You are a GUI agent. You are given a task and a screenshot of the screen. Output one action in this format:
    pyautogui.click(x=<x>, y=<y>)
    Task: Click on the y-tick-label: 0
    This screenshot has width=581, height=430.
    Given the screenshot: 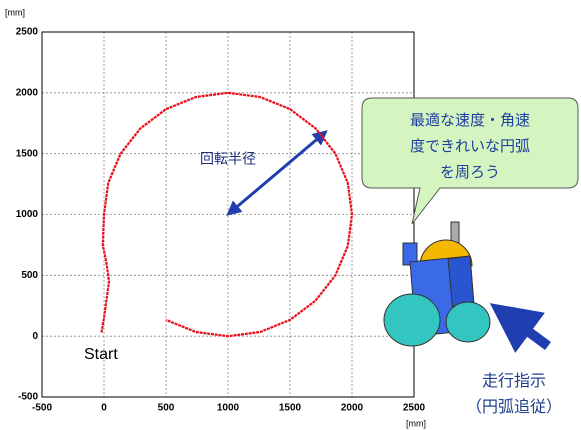 What is the action you would take?
    pyautogui.click(x=35, y=336)
    